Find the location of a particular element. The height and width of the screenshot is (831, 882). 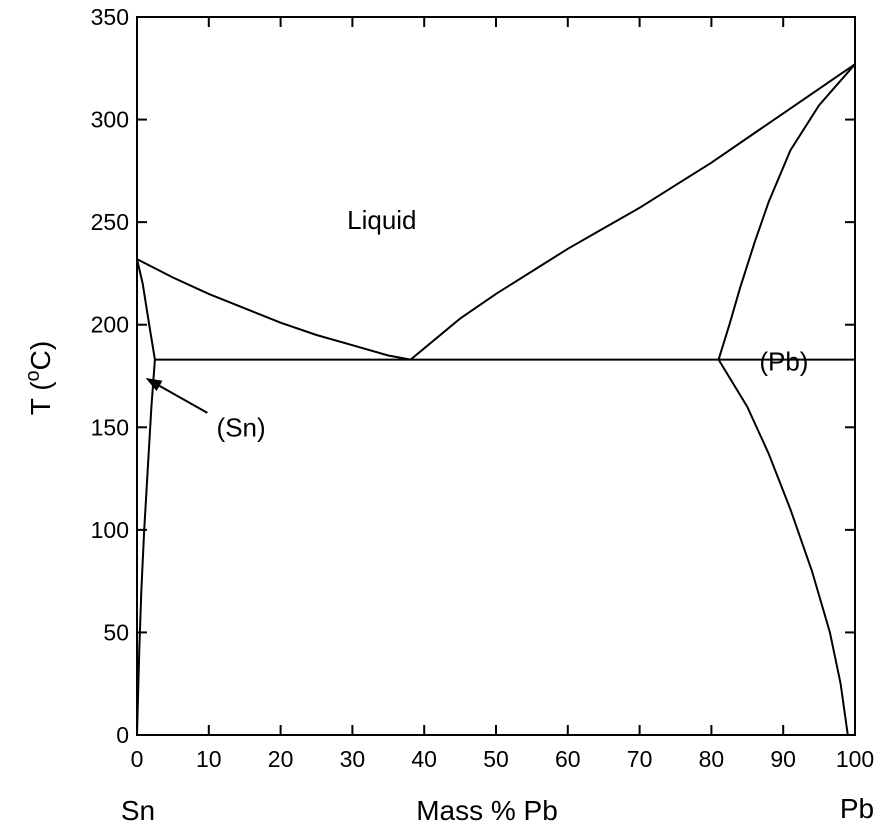

region-label: (Sn) is located at coordinates (241, 427).